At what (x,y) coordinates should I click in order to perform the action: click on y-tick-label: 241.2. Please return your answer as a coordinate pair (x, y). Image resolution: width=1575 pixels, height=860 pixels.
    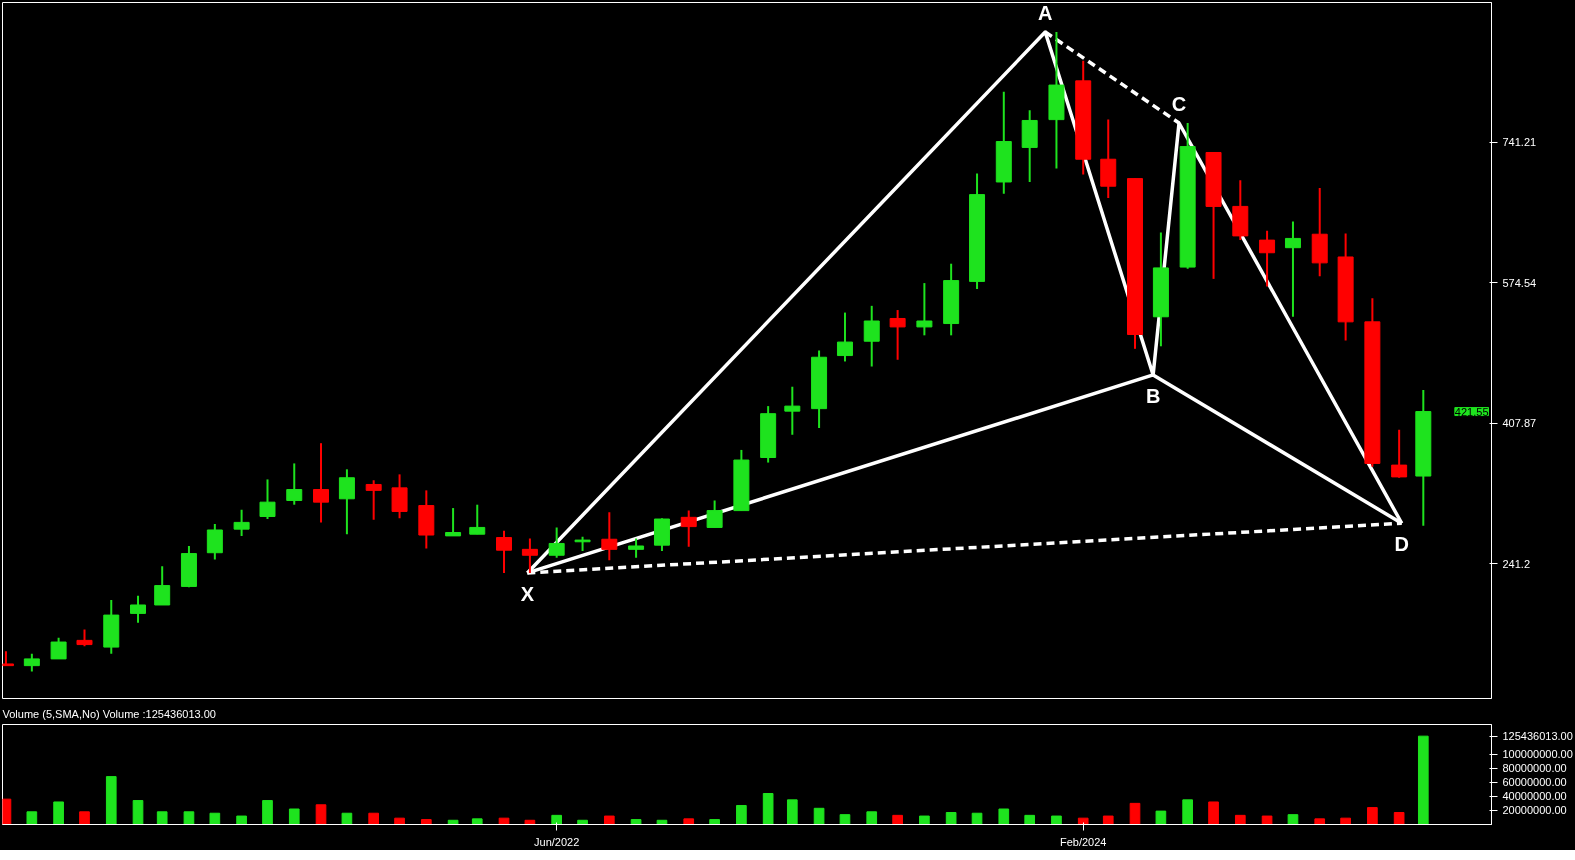
    Looking at the image, I should click on (1516, 563).